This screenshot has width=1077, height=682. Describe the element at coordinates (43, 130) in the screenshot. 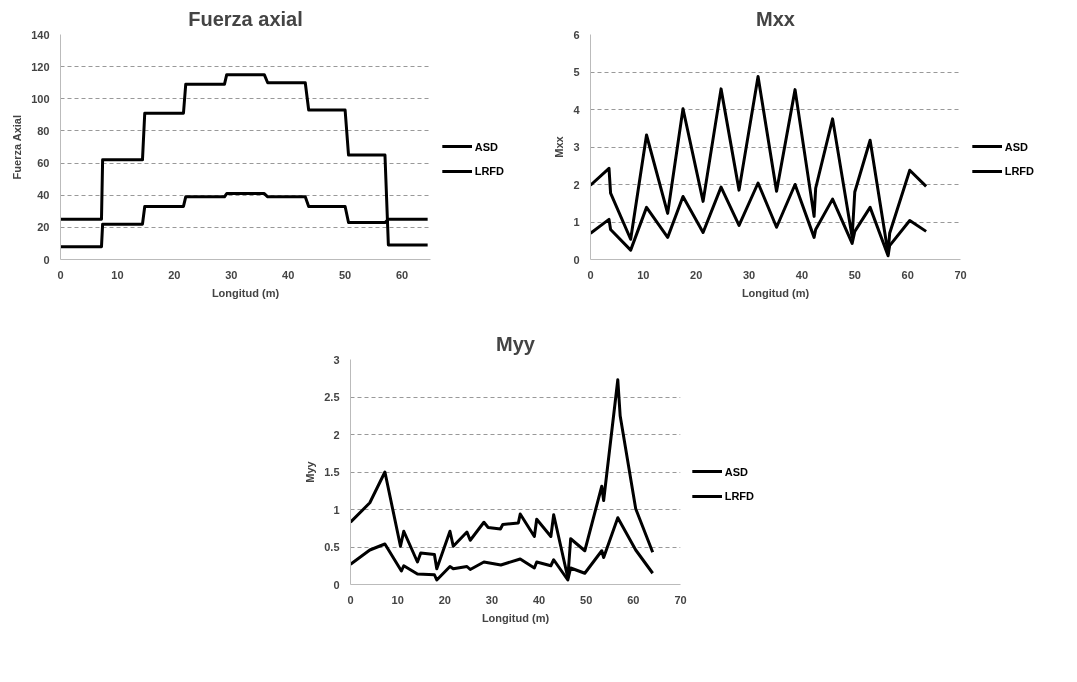

I see `y-tick-label: 80` at that location.